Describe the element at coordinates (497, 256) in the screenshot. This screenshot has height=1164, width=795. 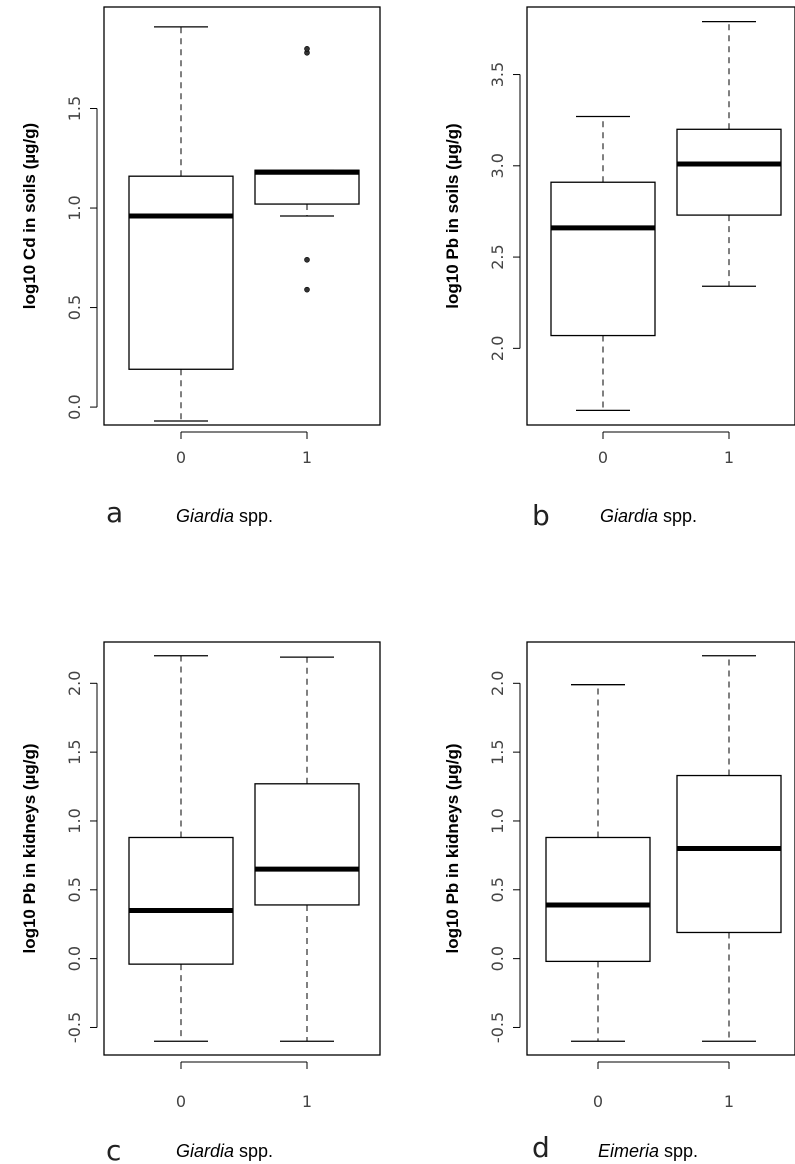
I see `y-tick-label: 2.5` at that location.